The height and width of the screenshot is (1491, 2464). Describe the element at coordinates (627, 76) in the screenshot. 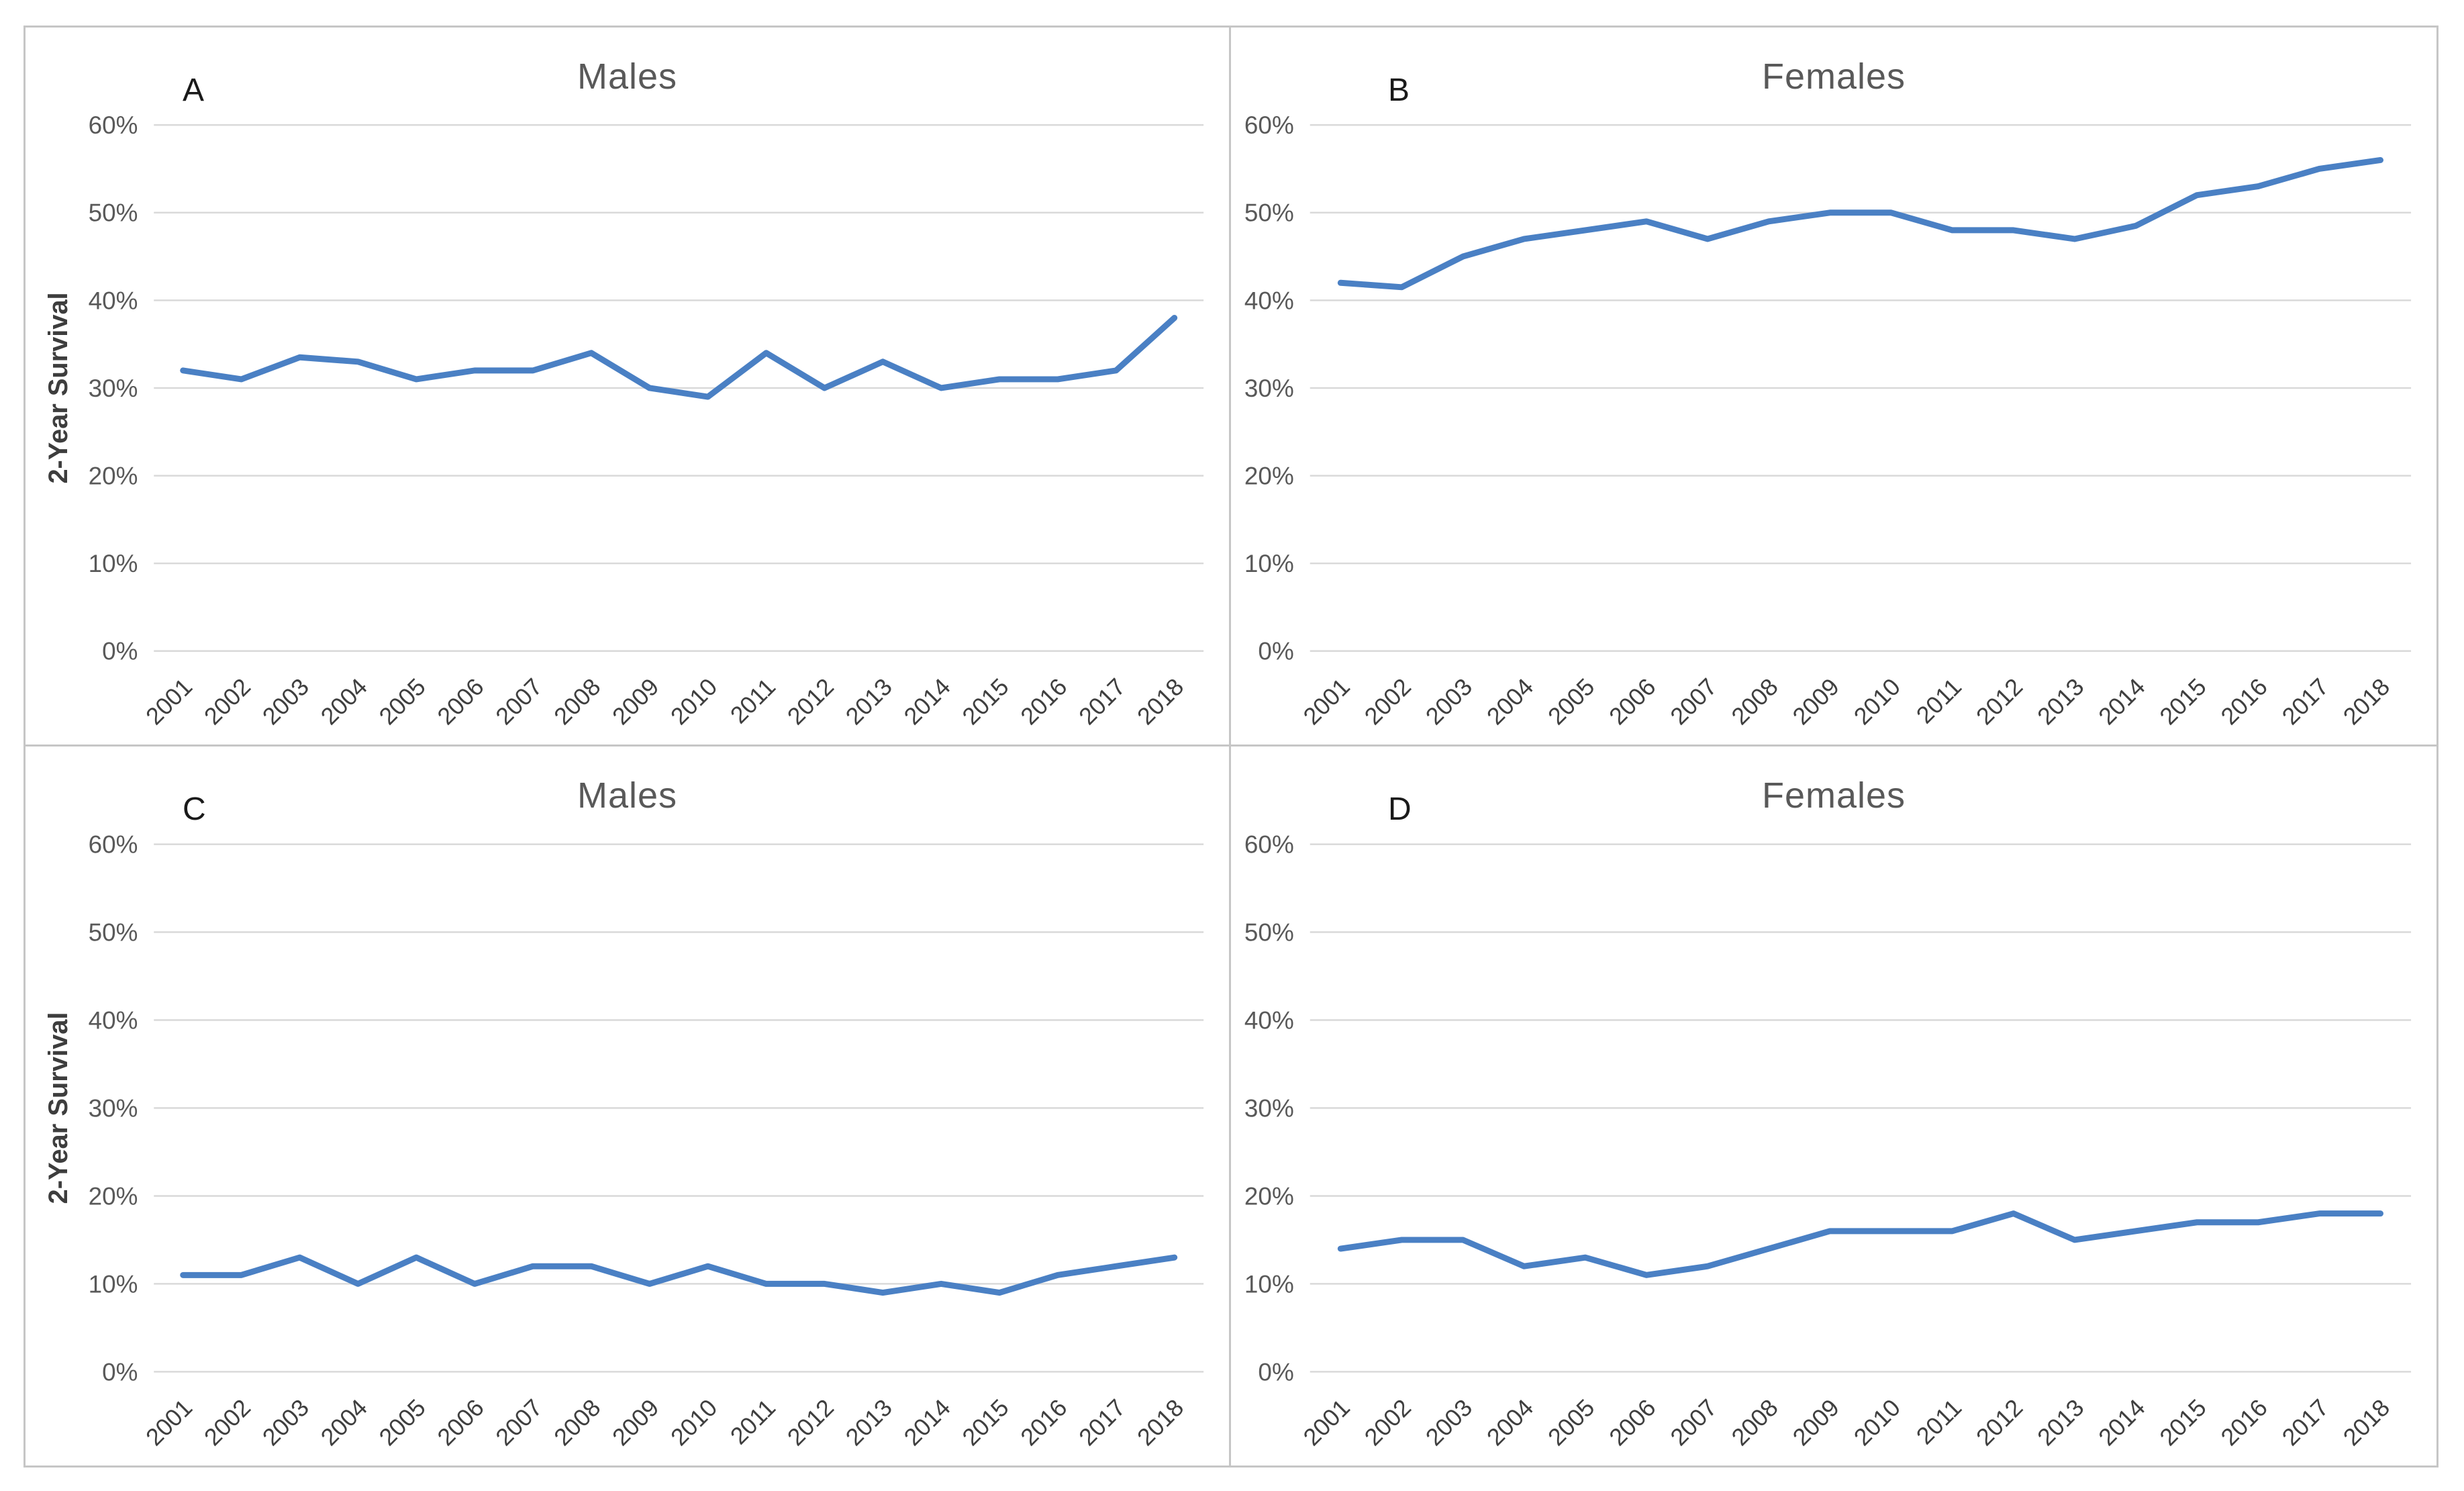

I see `panel-title-a: Males` at that location.